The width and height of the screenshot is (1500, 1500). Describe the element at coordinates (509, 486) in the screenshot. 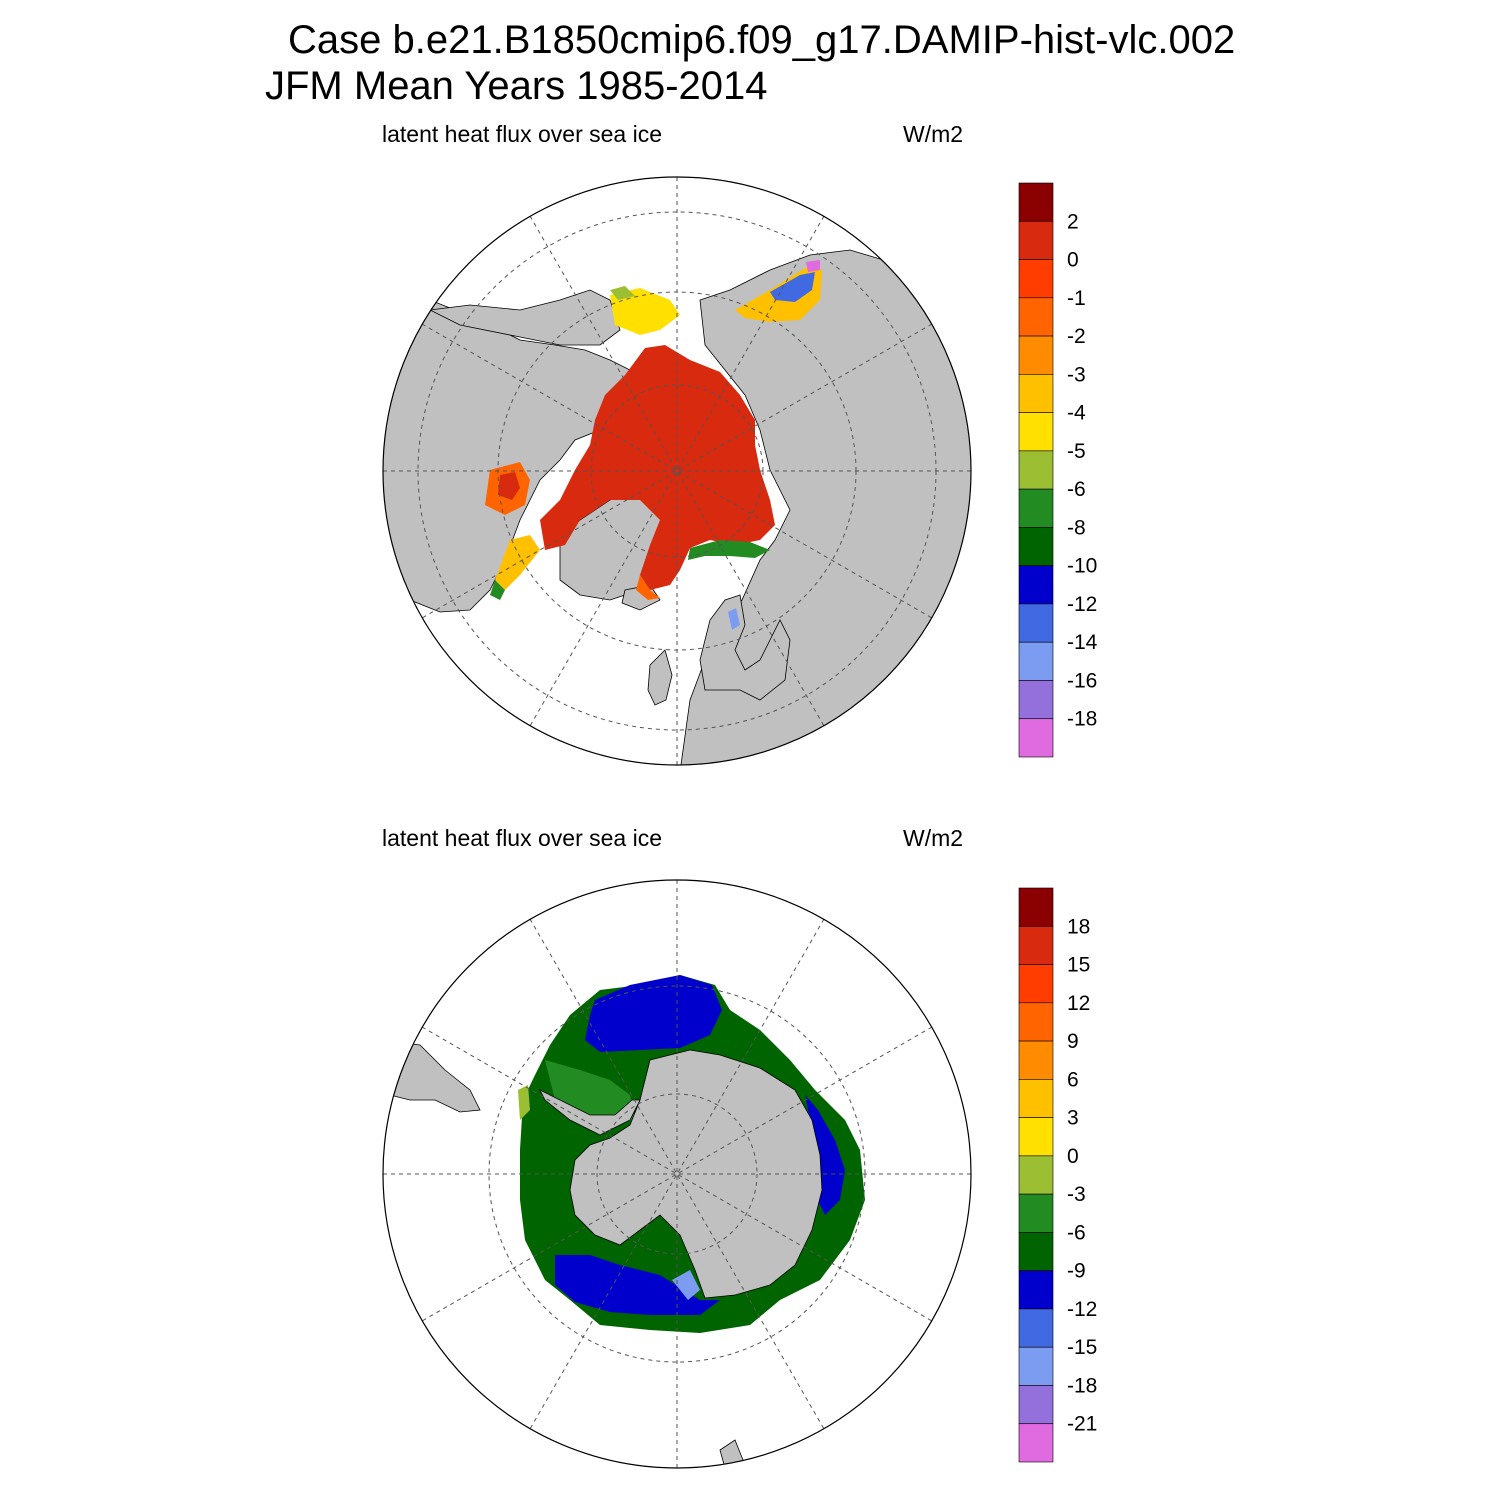

I see `north-sea-ice-hudson-core` at that location.